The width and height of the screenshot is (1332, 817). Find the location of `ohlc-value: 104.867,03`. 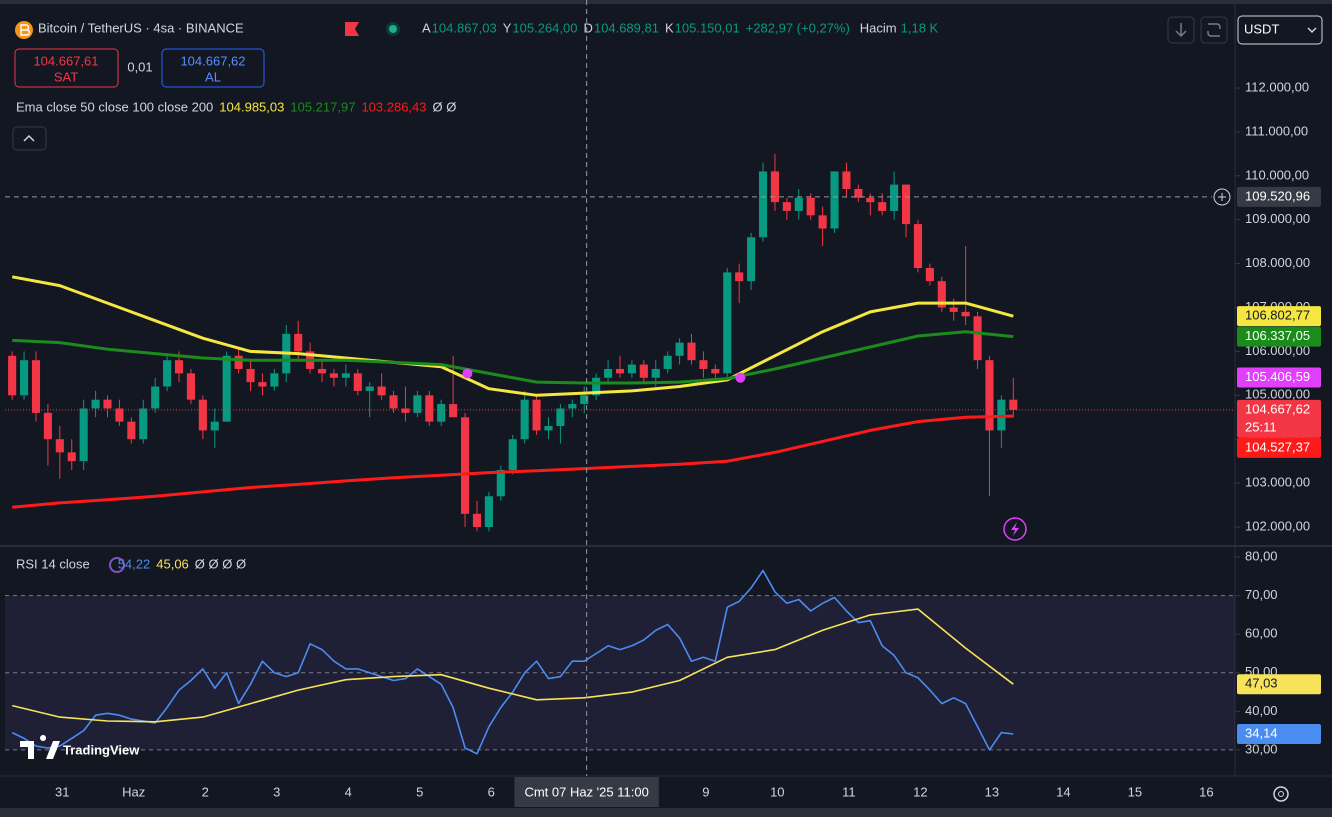

ohlc-value: 104.867,03 is located at coordinates (464, 27).